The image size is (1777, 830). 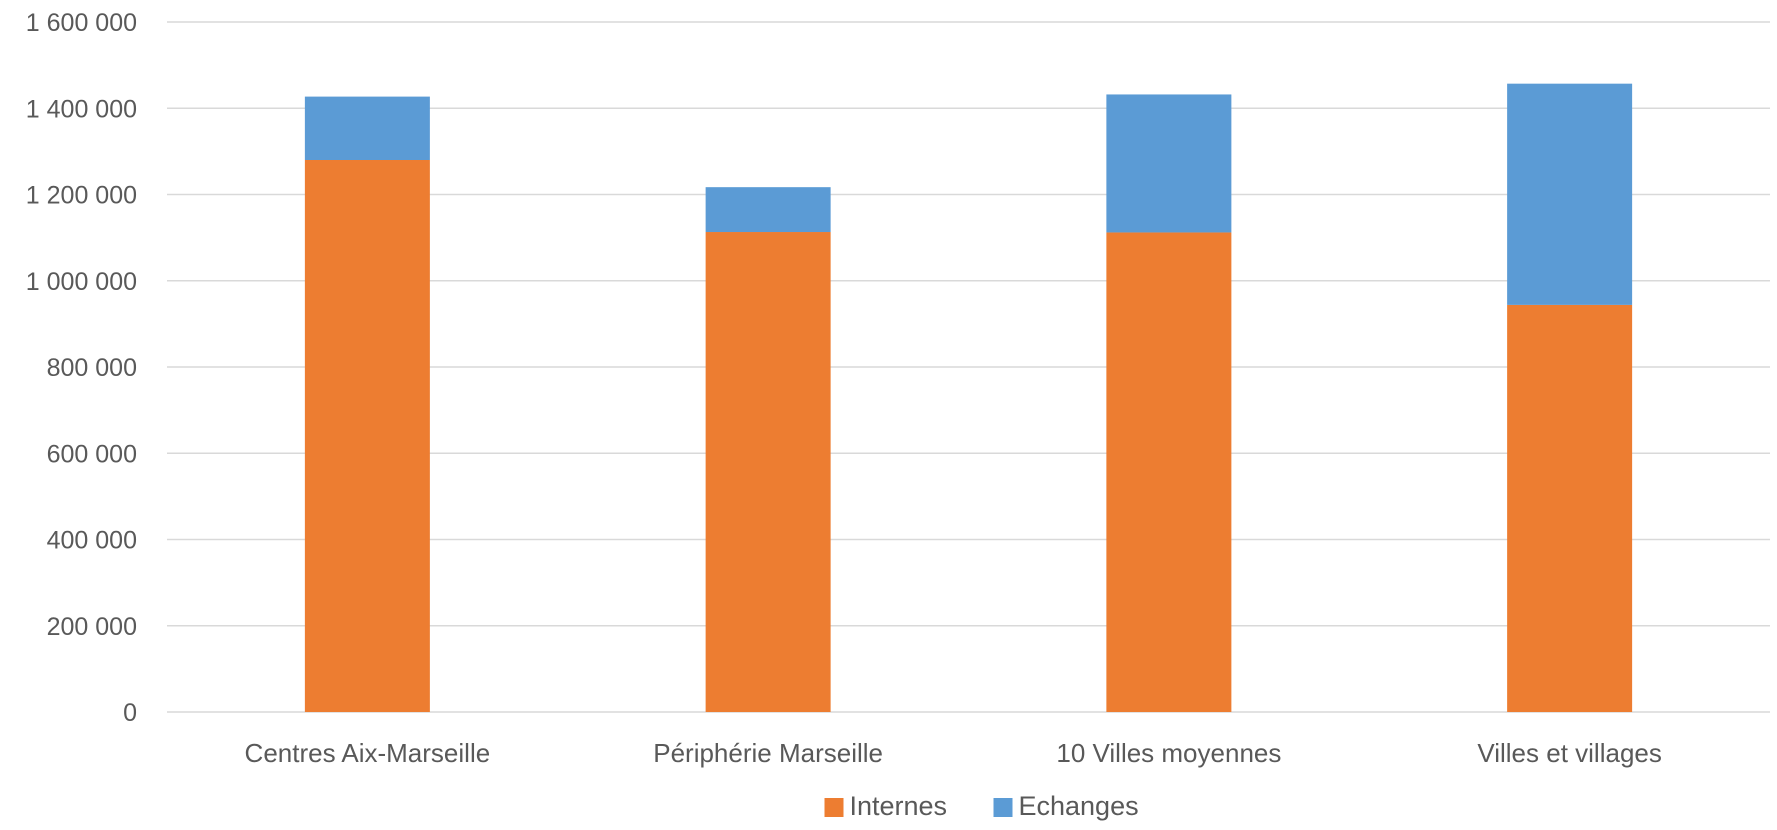 I want to click on y-tick-label: 1 400 000, so click(x=81, y=109).